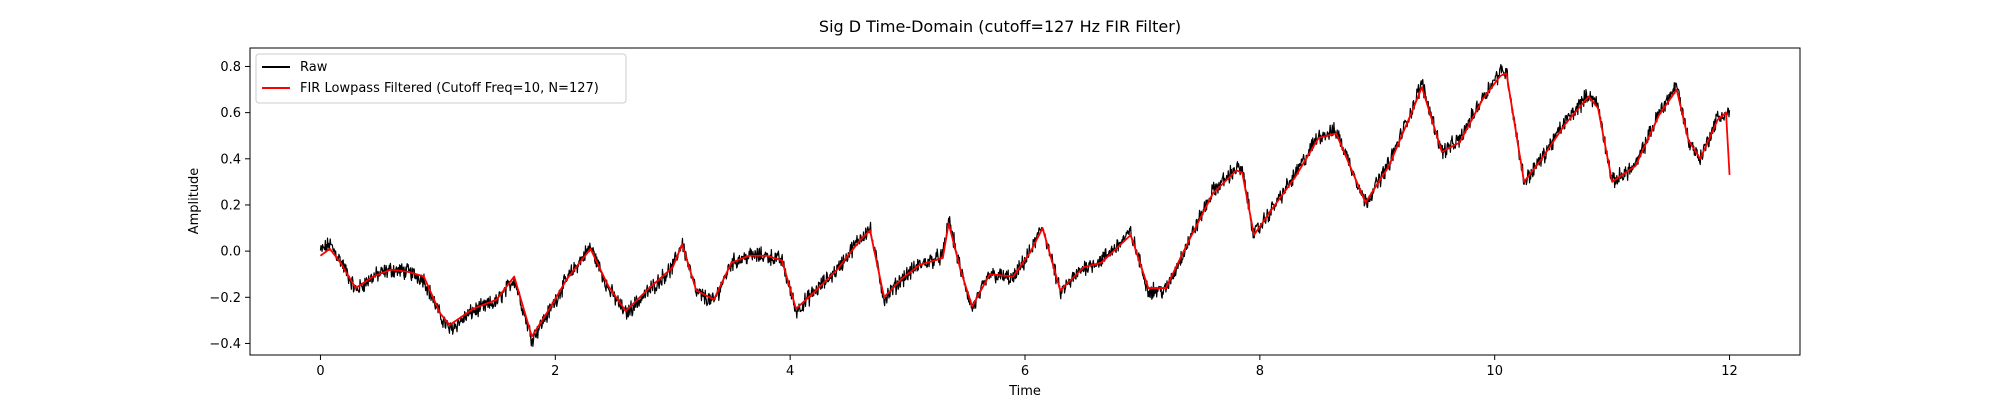  What do you see at coordinates (1494, 371) in the screenshot?
I see `x-tick-label: 10` at bounding box center [1494, 371].